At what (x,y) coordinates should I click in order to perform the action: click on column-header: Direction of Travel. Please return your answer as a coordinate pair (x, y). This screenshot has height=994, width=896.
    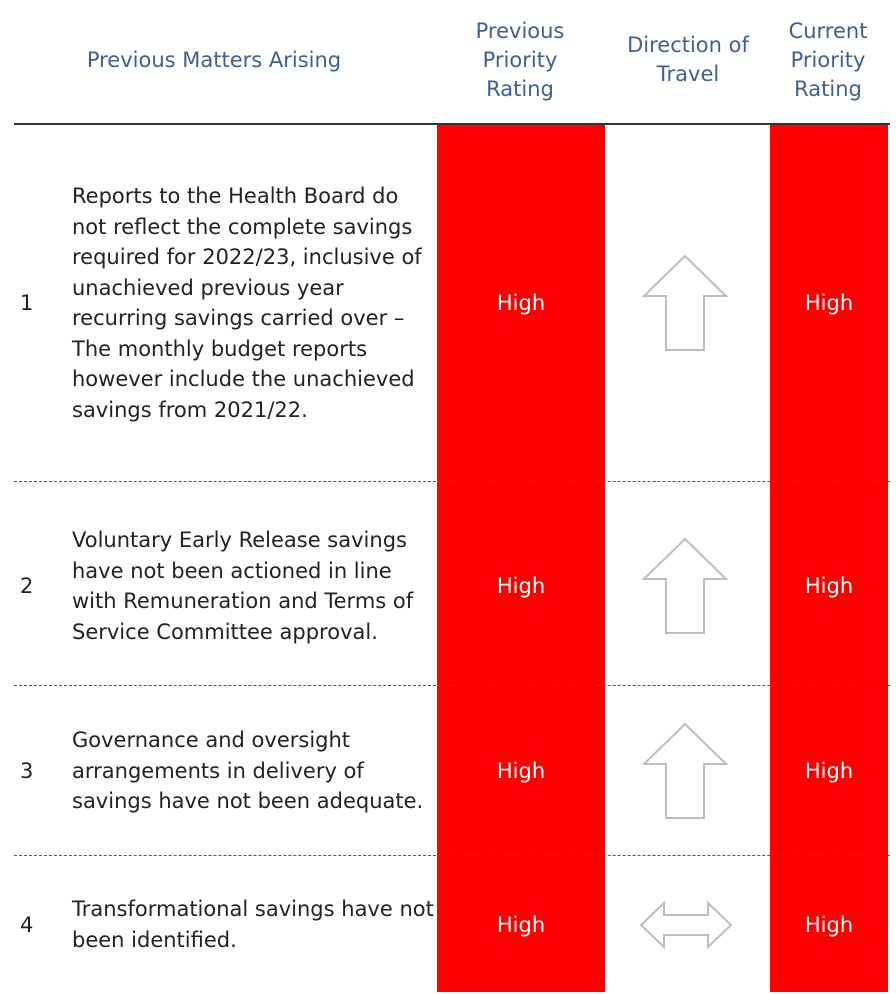
    Looking at the image, I should click on (688, 59).